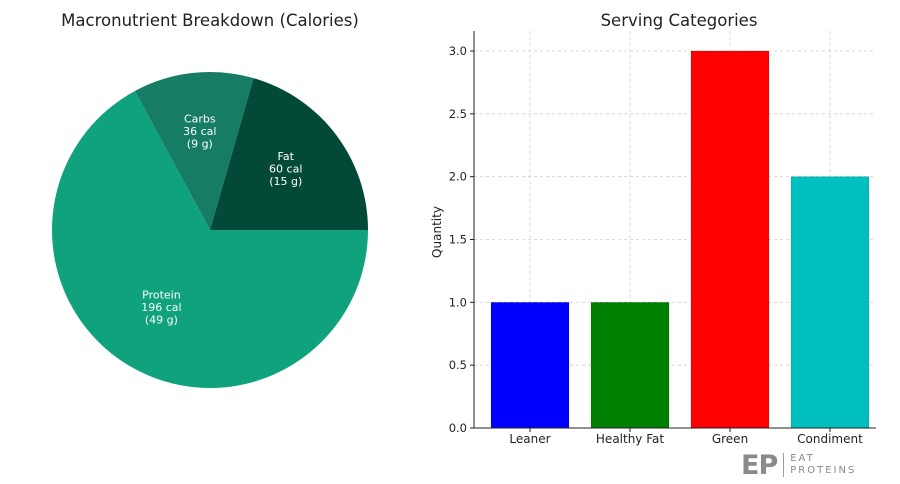 The width and height of the screenshot is (900, 484). I want to click on y-tick-labels: 0.0 0.5 1.0 1.5 2.0 2.5 3.0, so click(458, 239).